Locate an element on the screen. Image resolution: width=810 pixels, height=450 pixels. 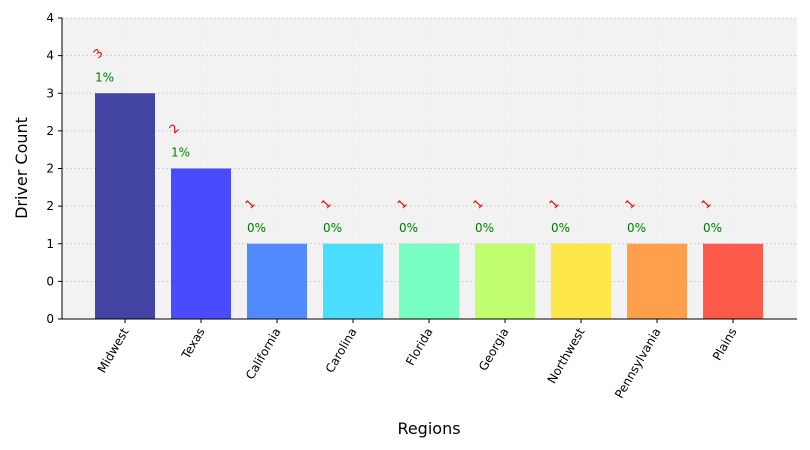
x-tick-label: Carolina is located at coordinates (341, 351).